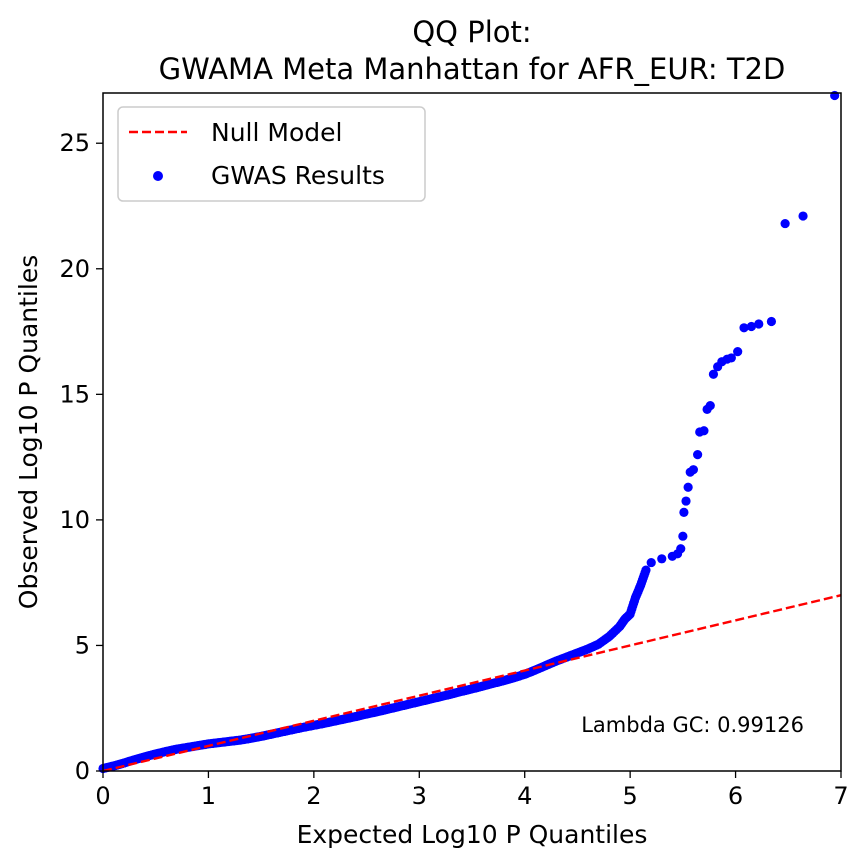 This screenshot has height=865, width=866. I want to click on x-tick-label: 0, so click(102, 796).